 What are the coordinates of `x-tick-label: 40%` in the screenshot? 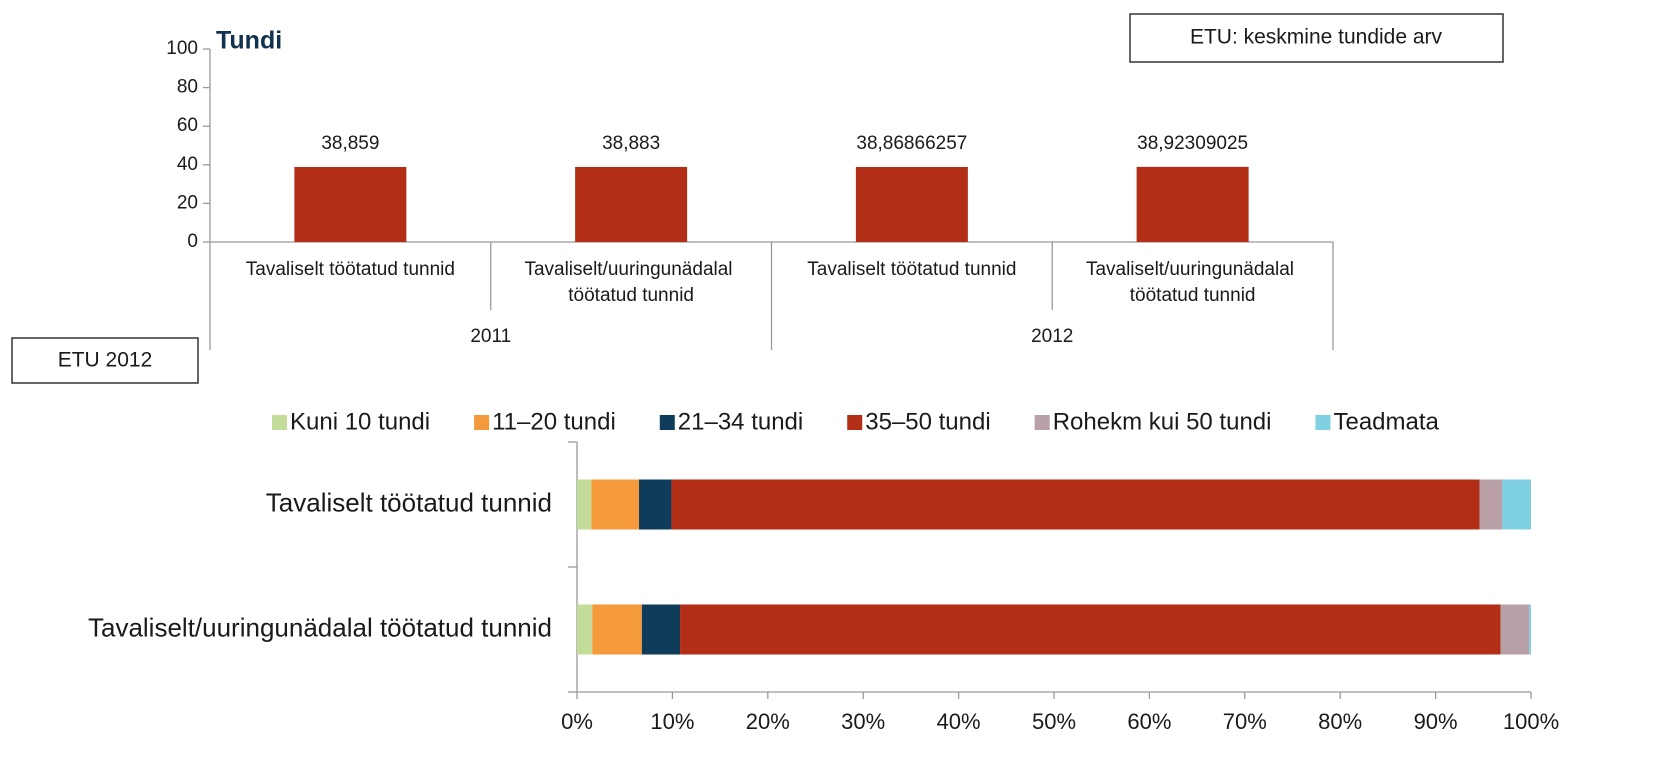 It's located at (959, 721).